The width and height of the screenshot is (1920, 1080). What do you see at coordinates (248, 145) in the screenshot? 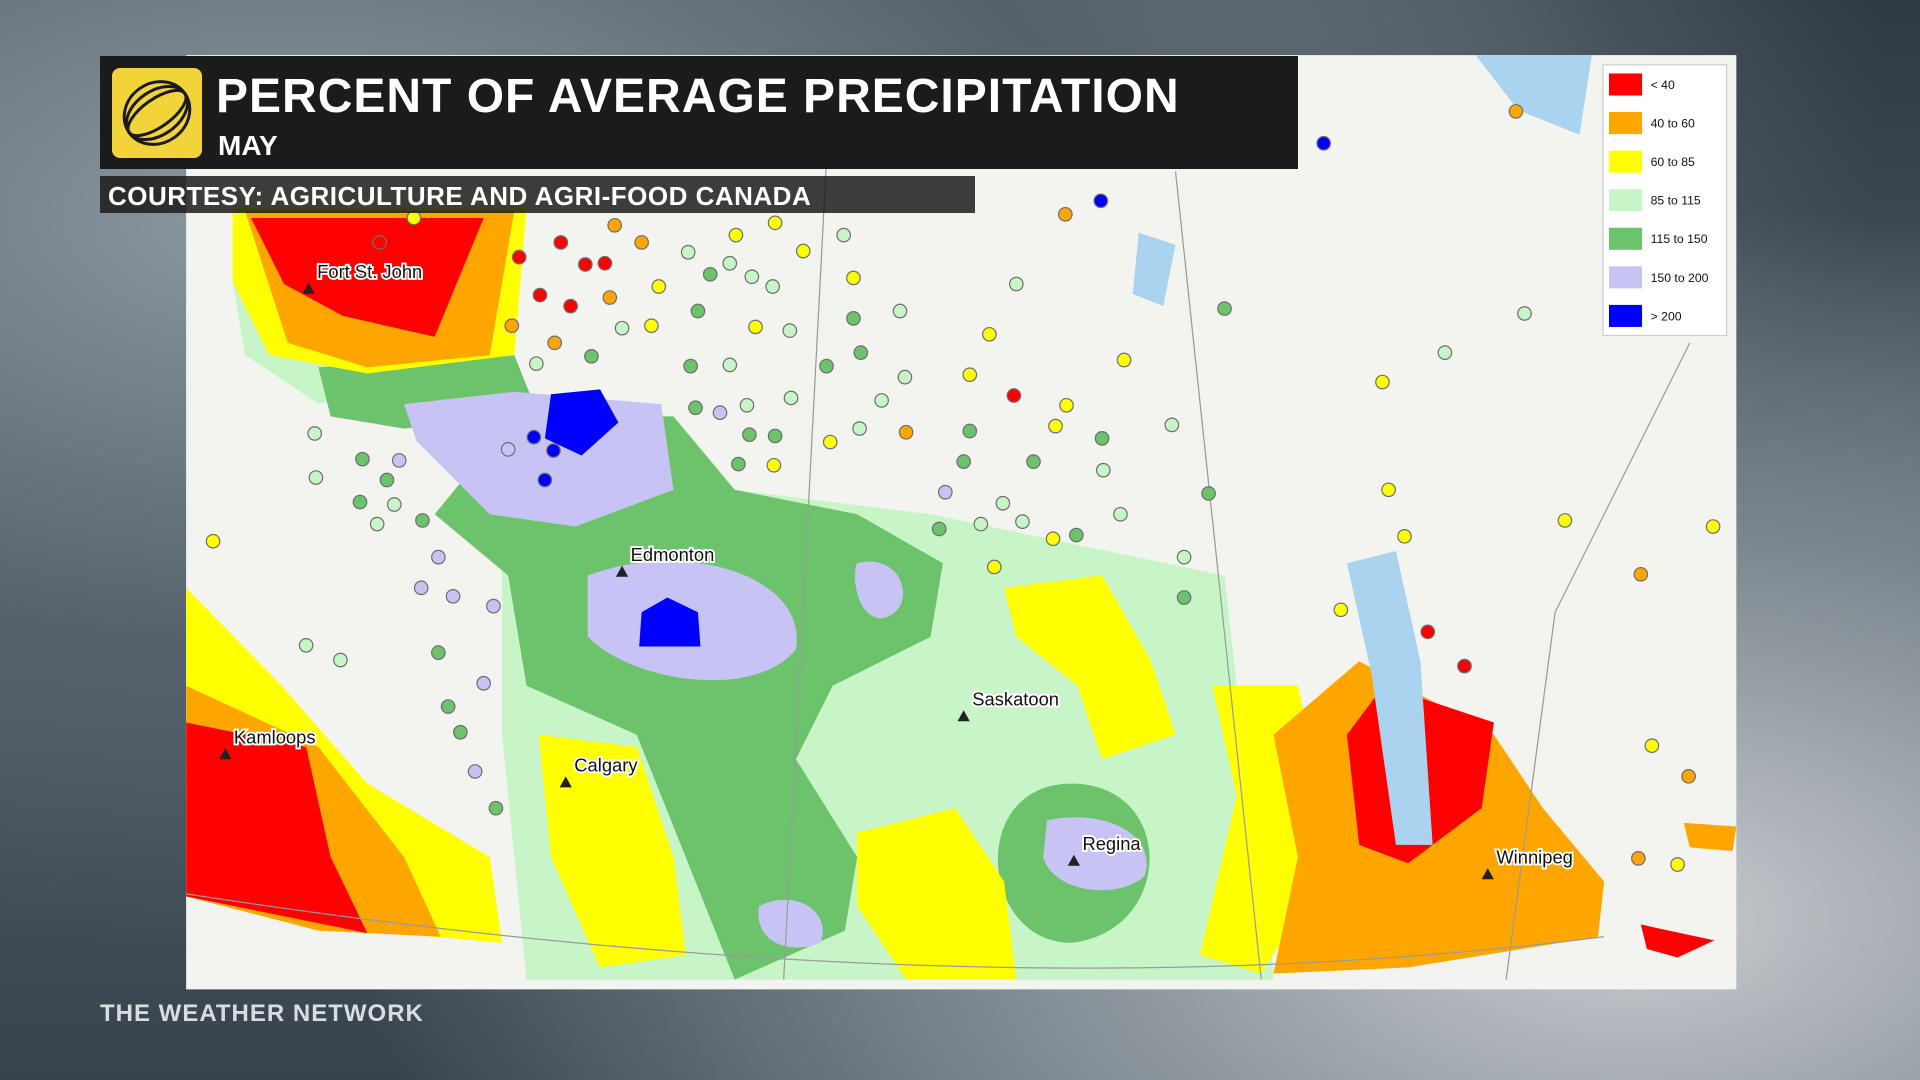
I see `subtitle: MAY` at bounding box center [248, 145].